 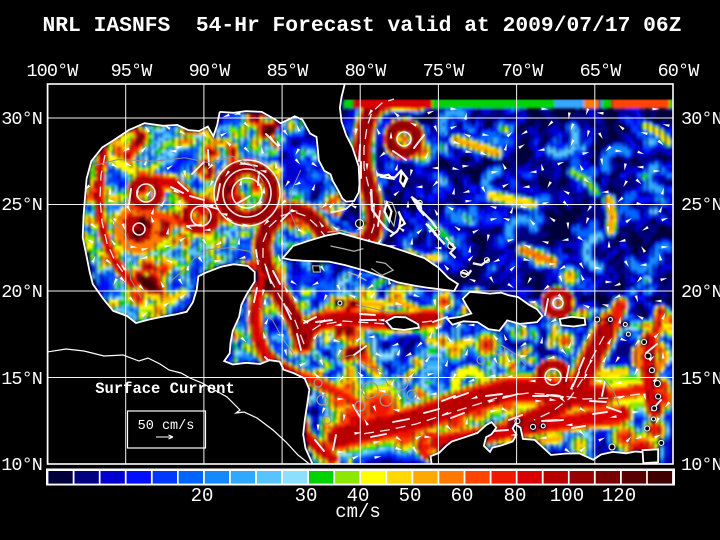 What do you see at coordinates (202, 496) in the screenshot?
I see `svg-text: 20` at bounding box center [202, 496].